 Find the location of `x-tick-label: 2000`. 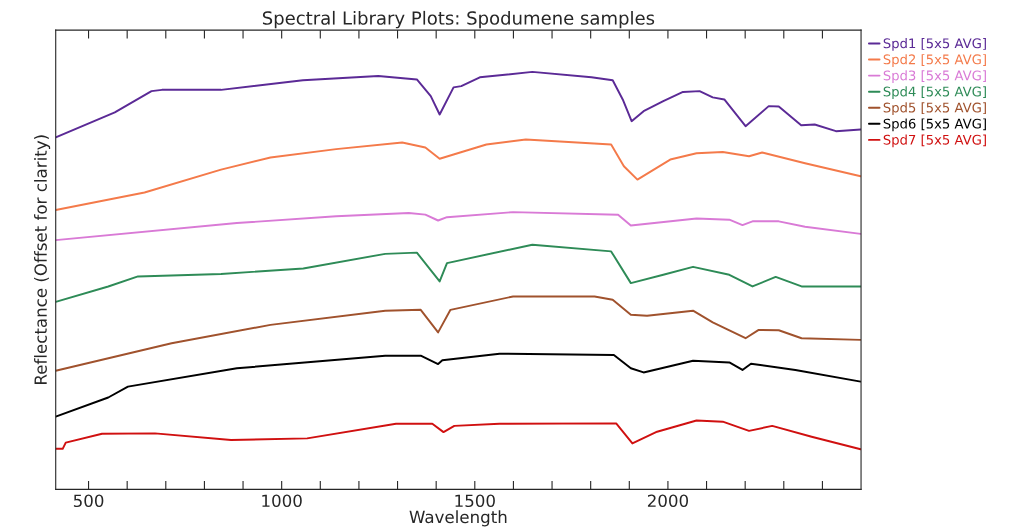

x-tick-label: 2000 is located at coordinates (668, 501).